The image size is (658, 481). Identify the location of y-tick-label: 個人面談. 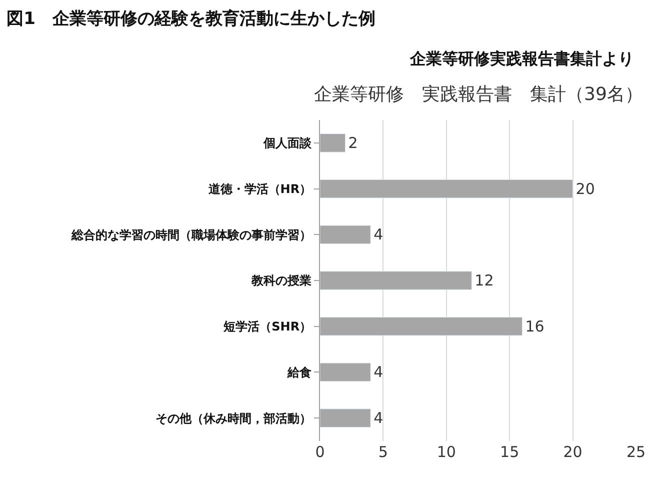
(287, 143).